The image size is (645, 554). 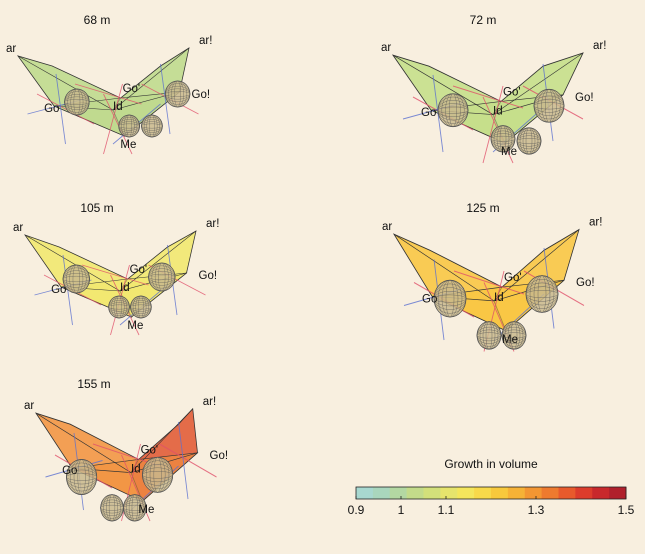 I want to click on colorbar-tick-label: 1, so click(x=401, y=510).